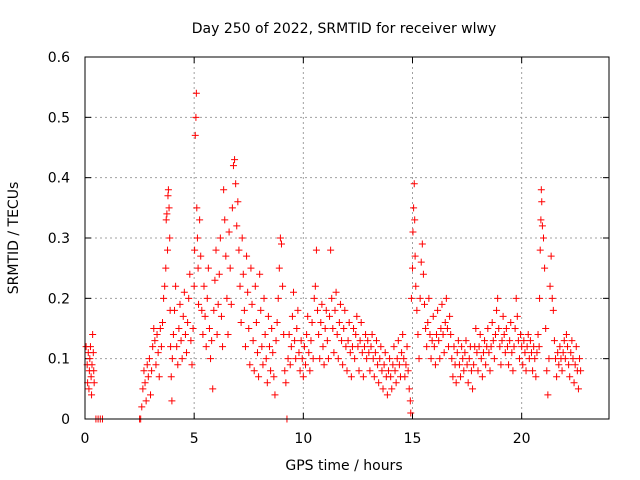 This screenshot has width=640, height=480. What do you see at coordinates (343, 466) in the screenshot?
I see `x-axis-label: GPS time / hours` at bounding box center [343, 466].